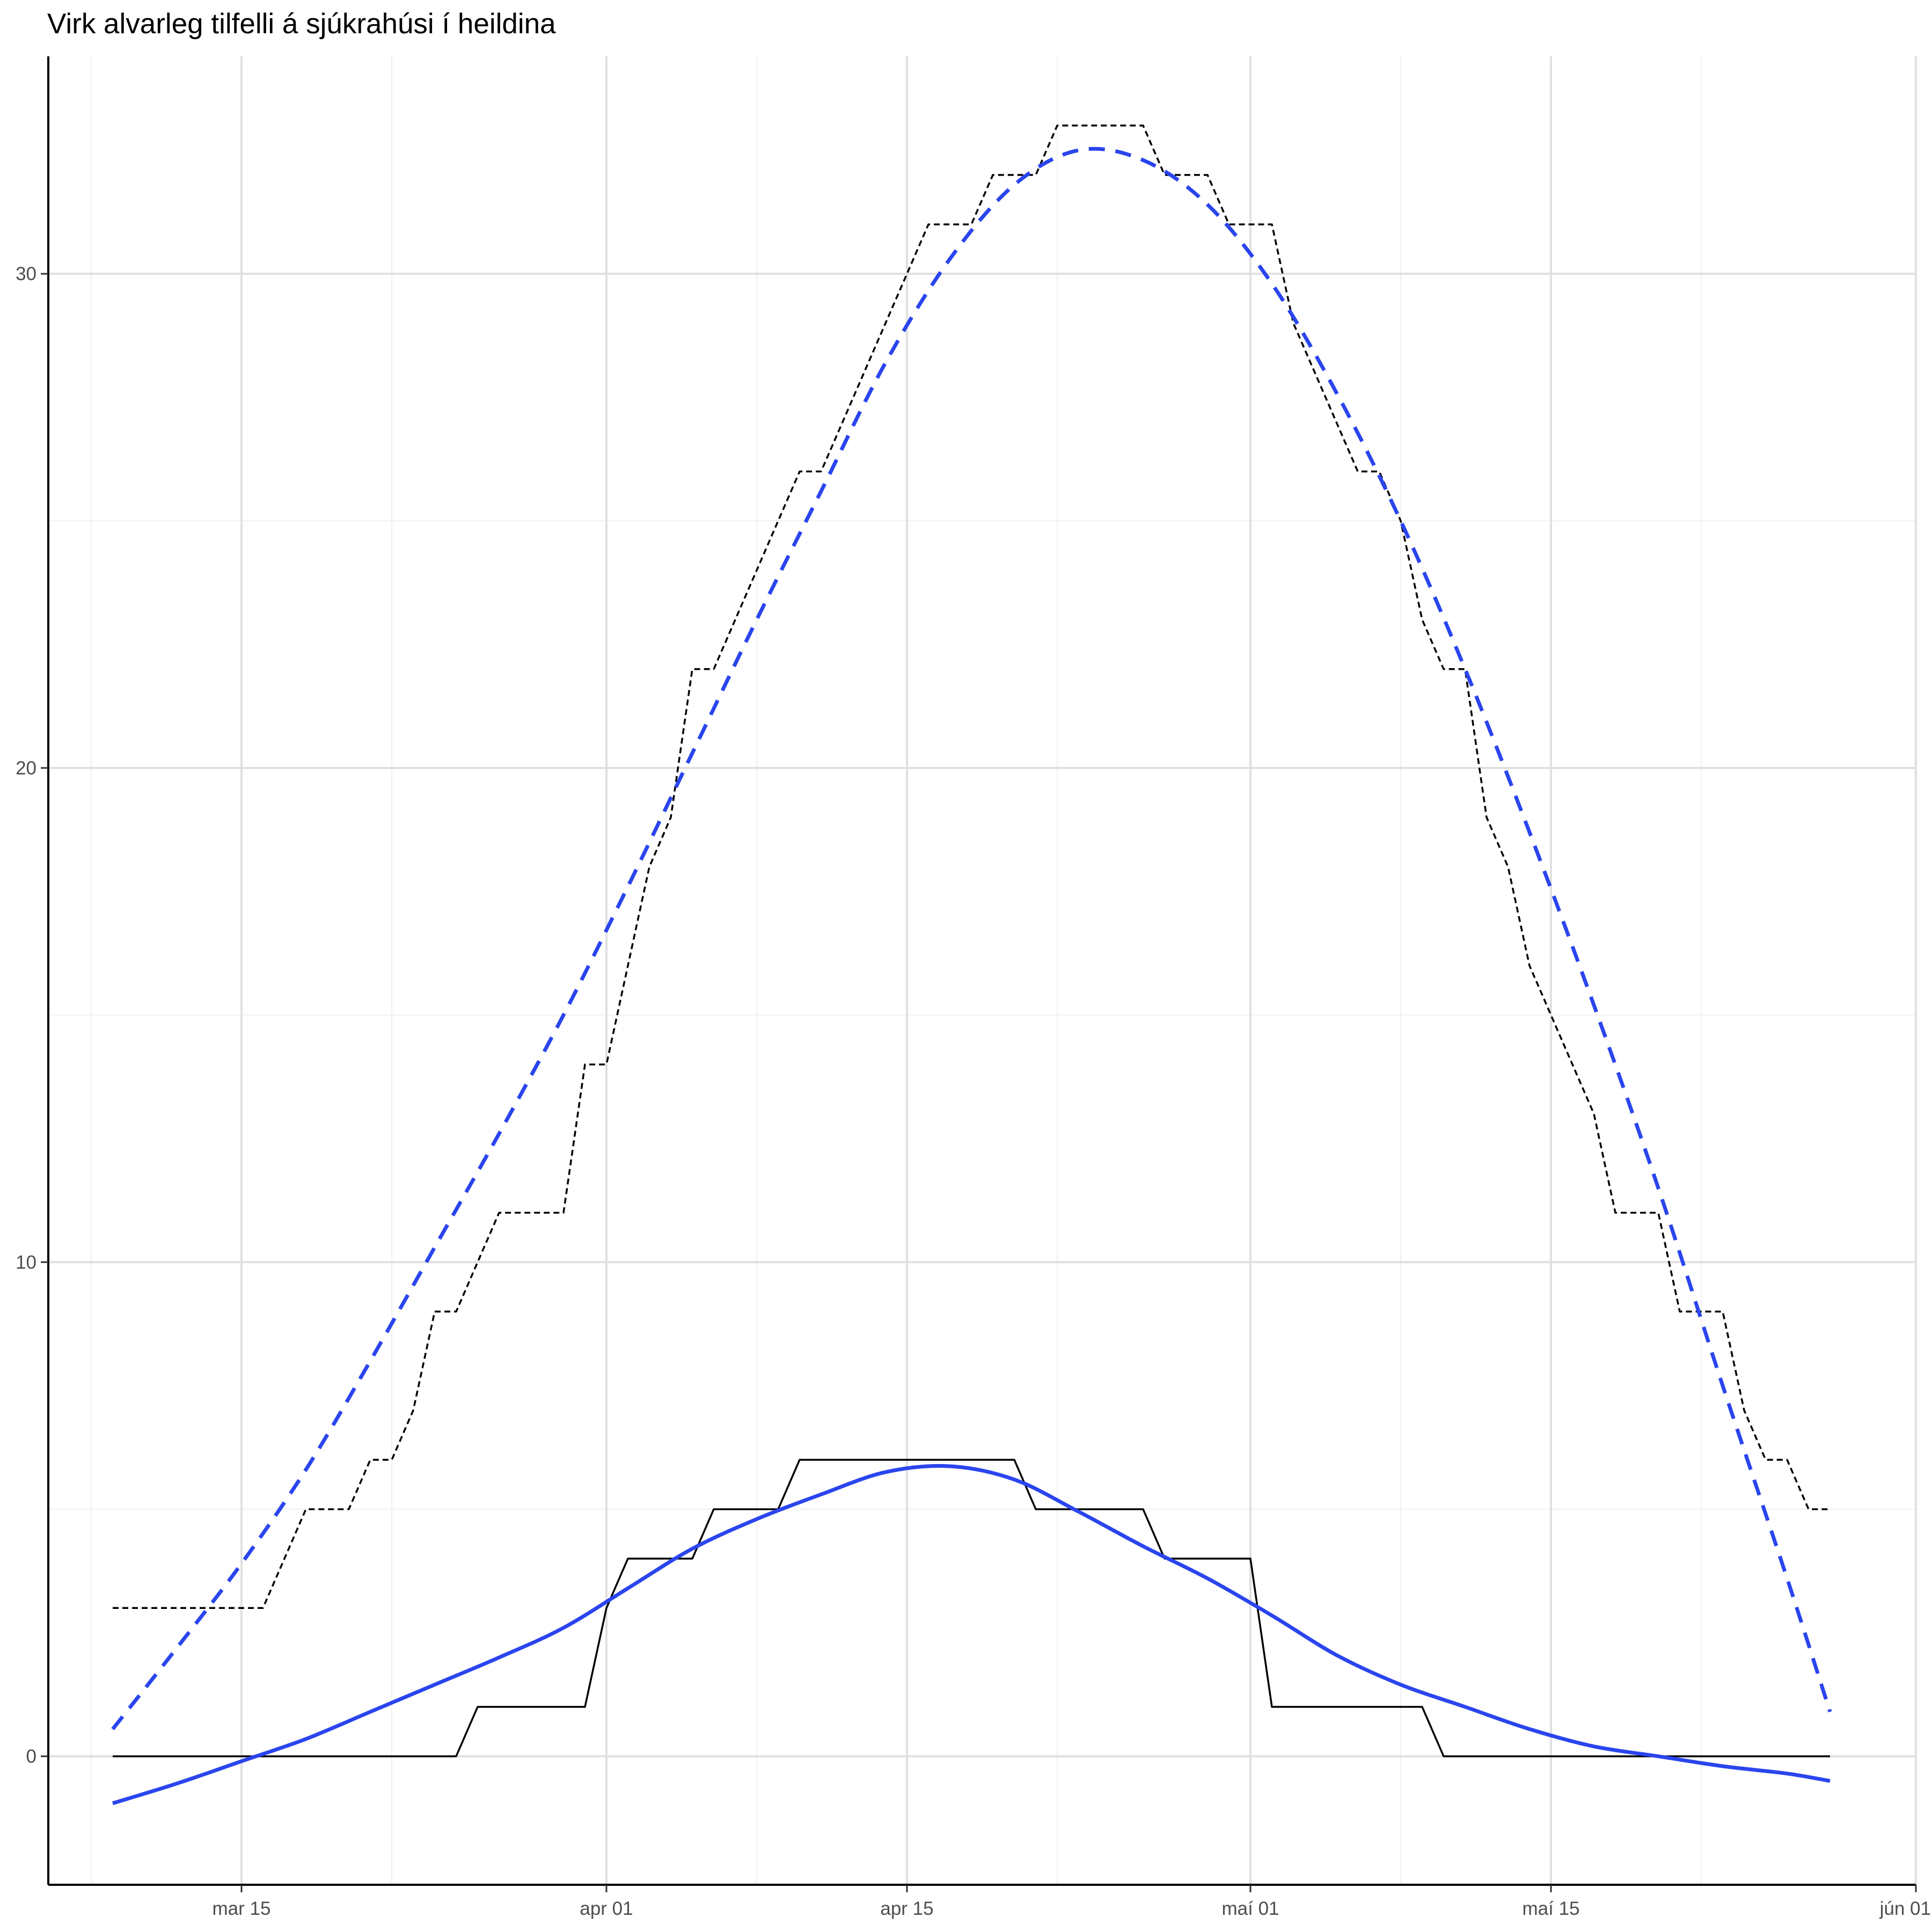 Image resolution: width=1932 pixels, height=1932 pixels. Describe the element at coordinates (31, 1756) in the screenshot. I see `y-tick-label: 0` at that location.